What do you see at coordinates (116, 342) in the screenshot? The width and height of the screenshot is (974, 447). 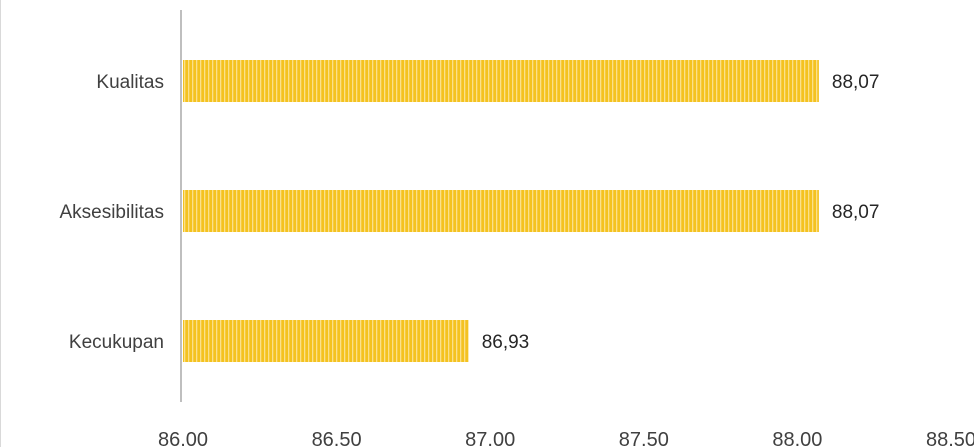 I see `category-label-kecukupan: Kecukupan` at bounding box center [116, 342].